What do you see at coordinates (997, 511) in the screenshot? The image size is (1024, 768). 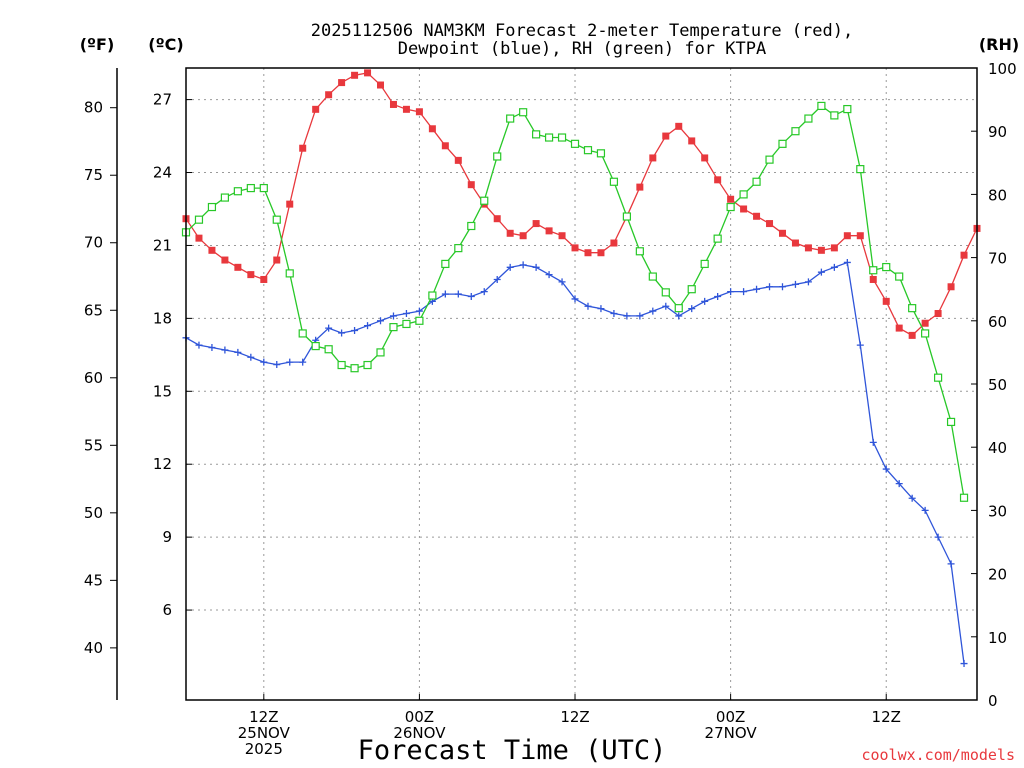 I see `rh-tick-label: 30` at bounding box center [997, 511].